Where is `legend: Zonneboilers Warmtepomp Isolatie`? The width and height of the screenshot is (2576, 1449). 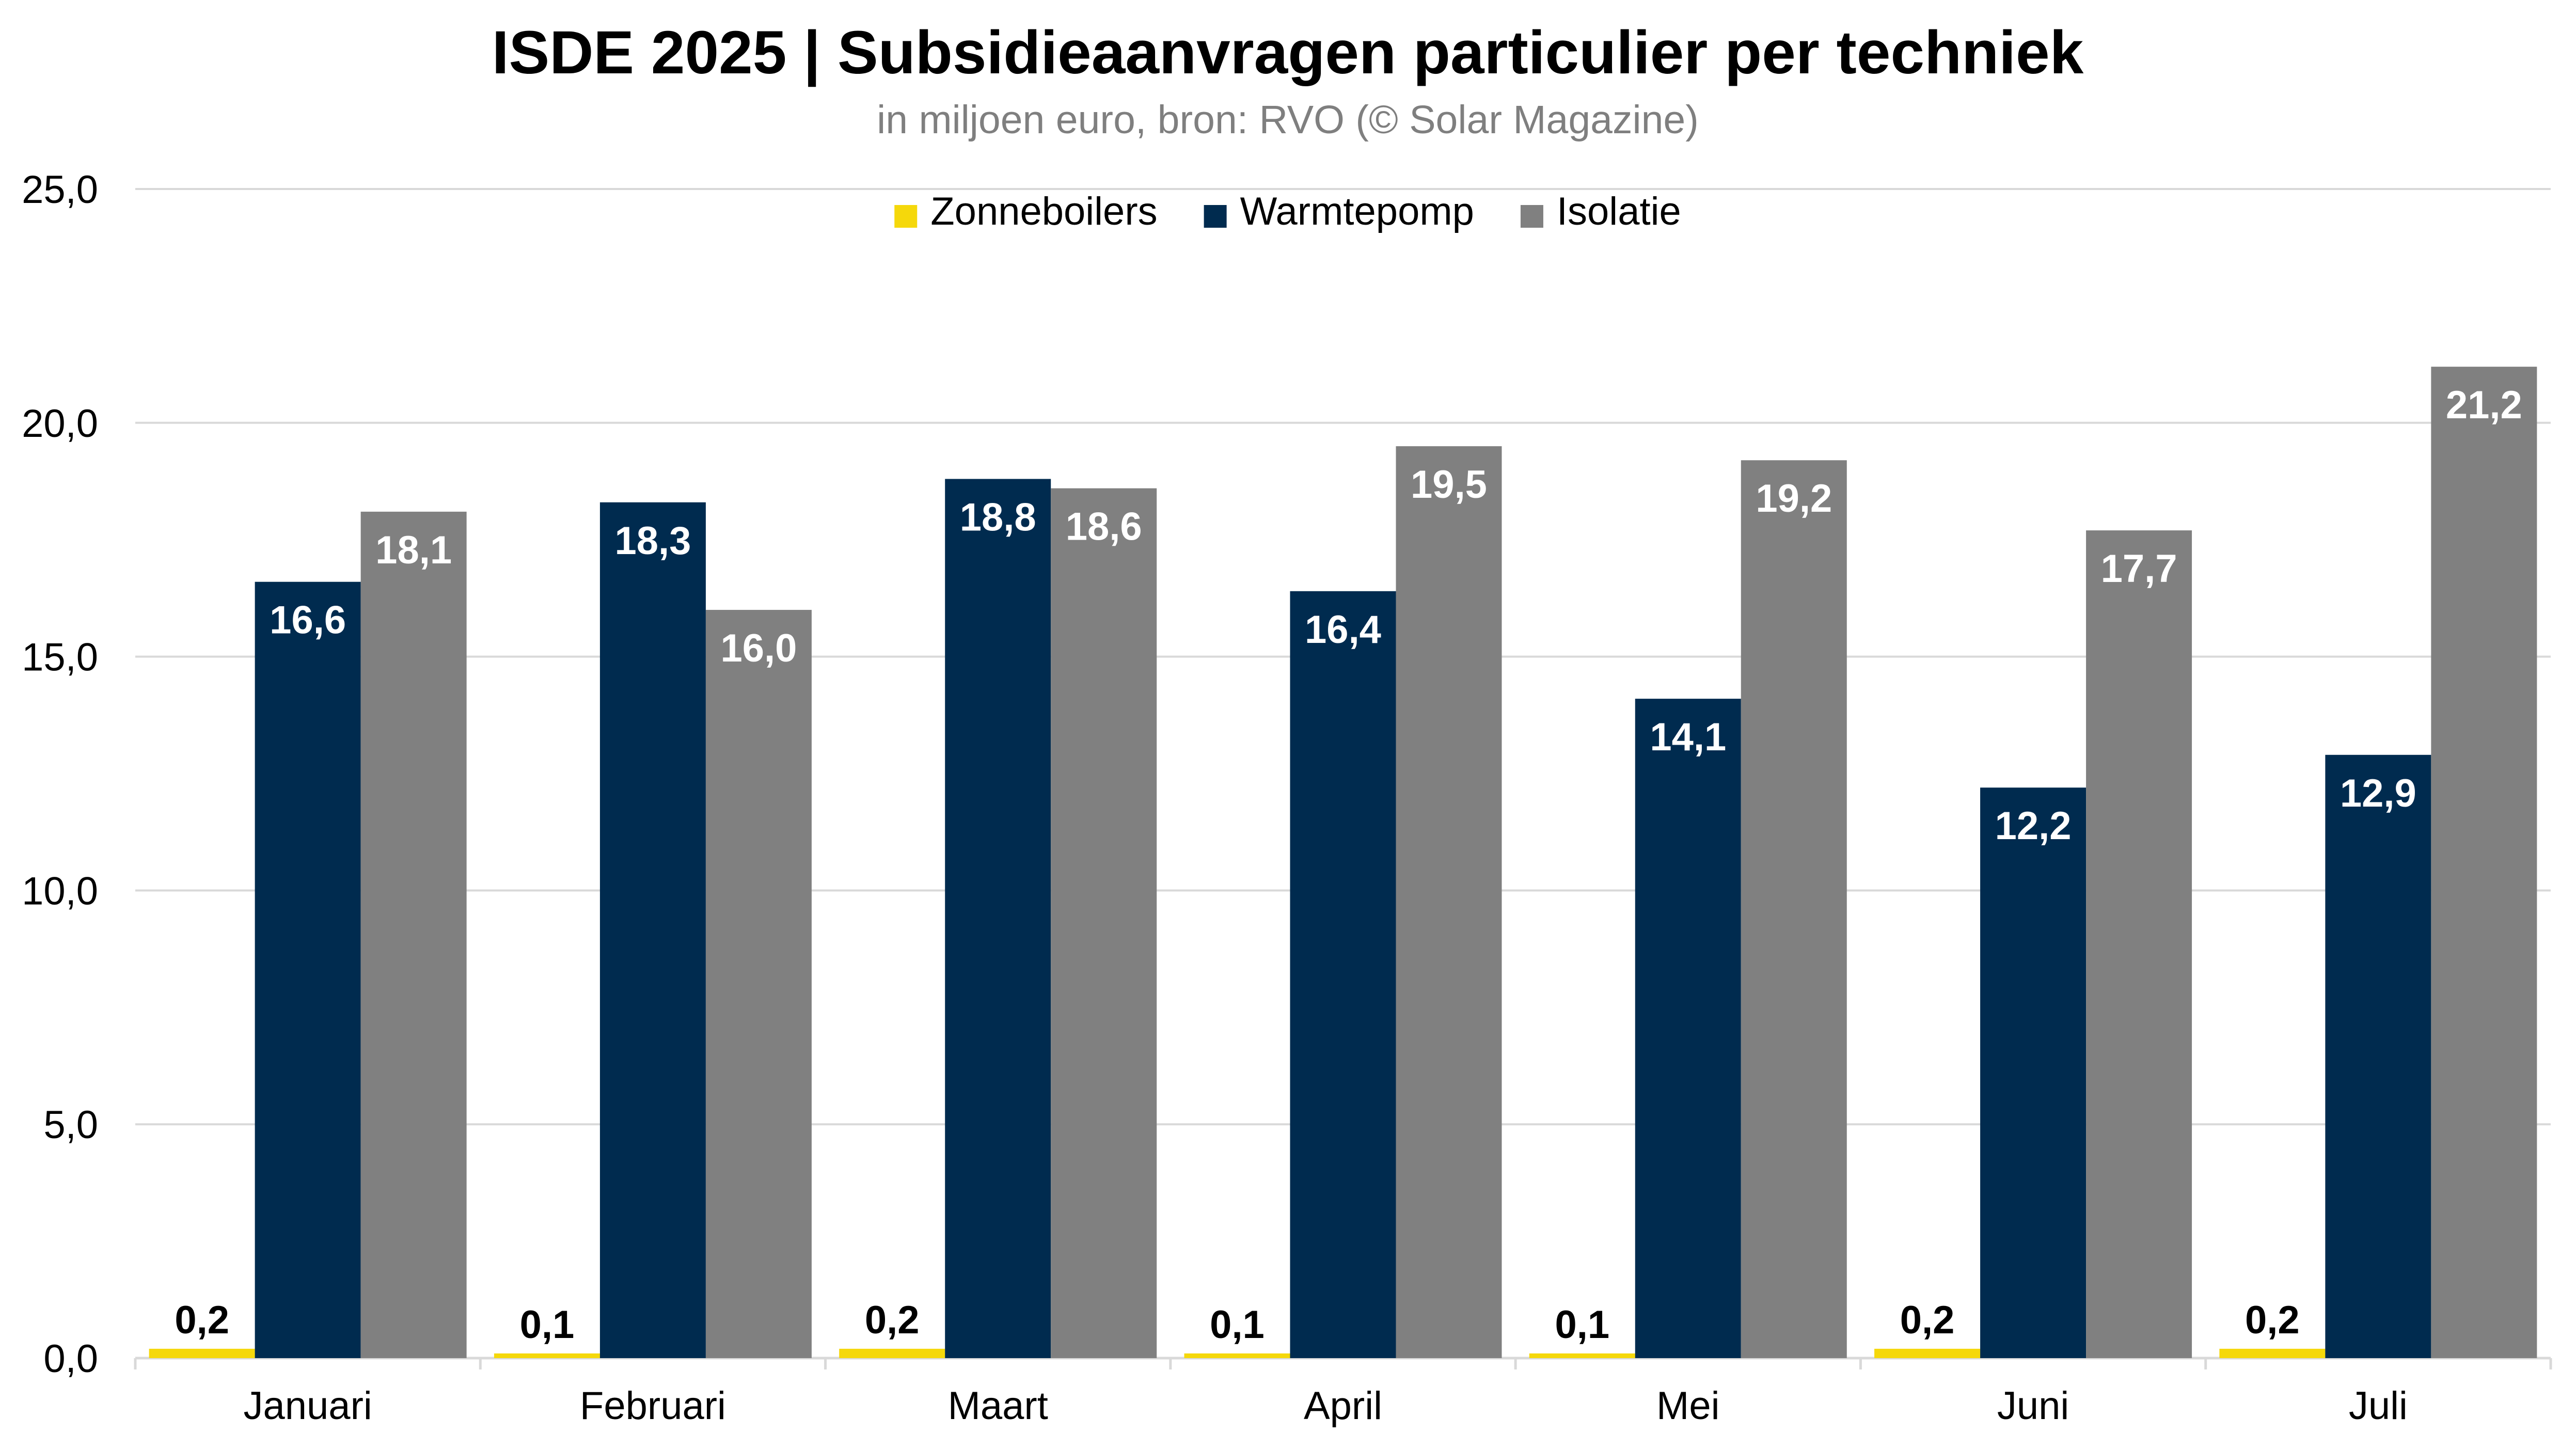
legend: Zonneboilers Warmtepomp Isolatie is located at coordinates (1287, 211).